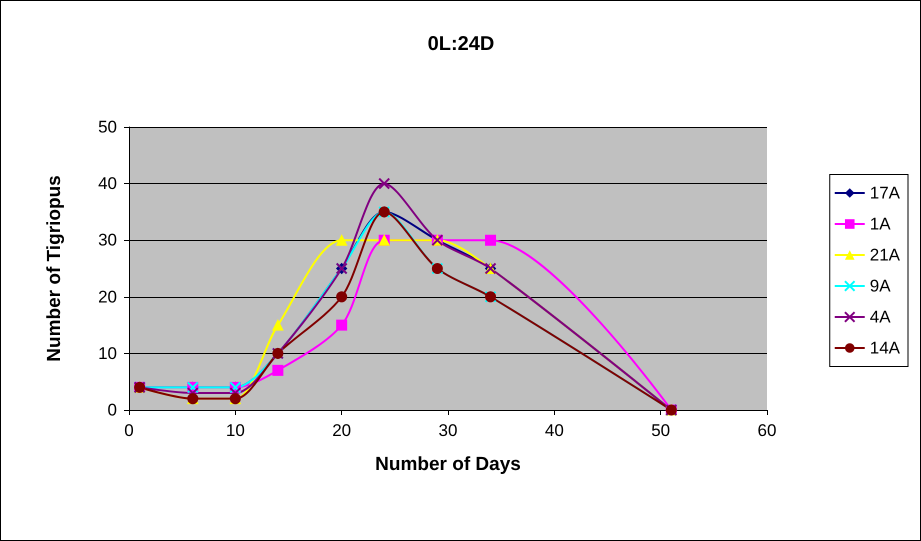  I want to click on legend-label: 1A, so click(881, 224).